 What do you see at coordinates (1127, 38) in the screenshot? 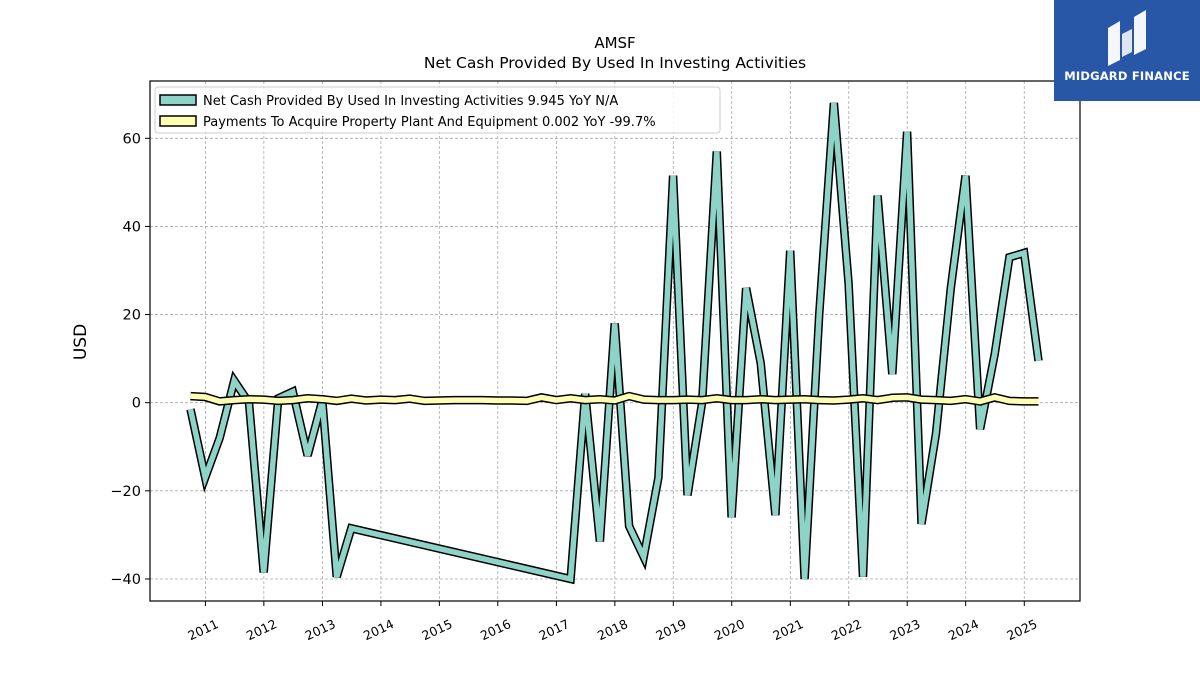
I see `midgard-logo-icon` at bounding box center [1127, 38].